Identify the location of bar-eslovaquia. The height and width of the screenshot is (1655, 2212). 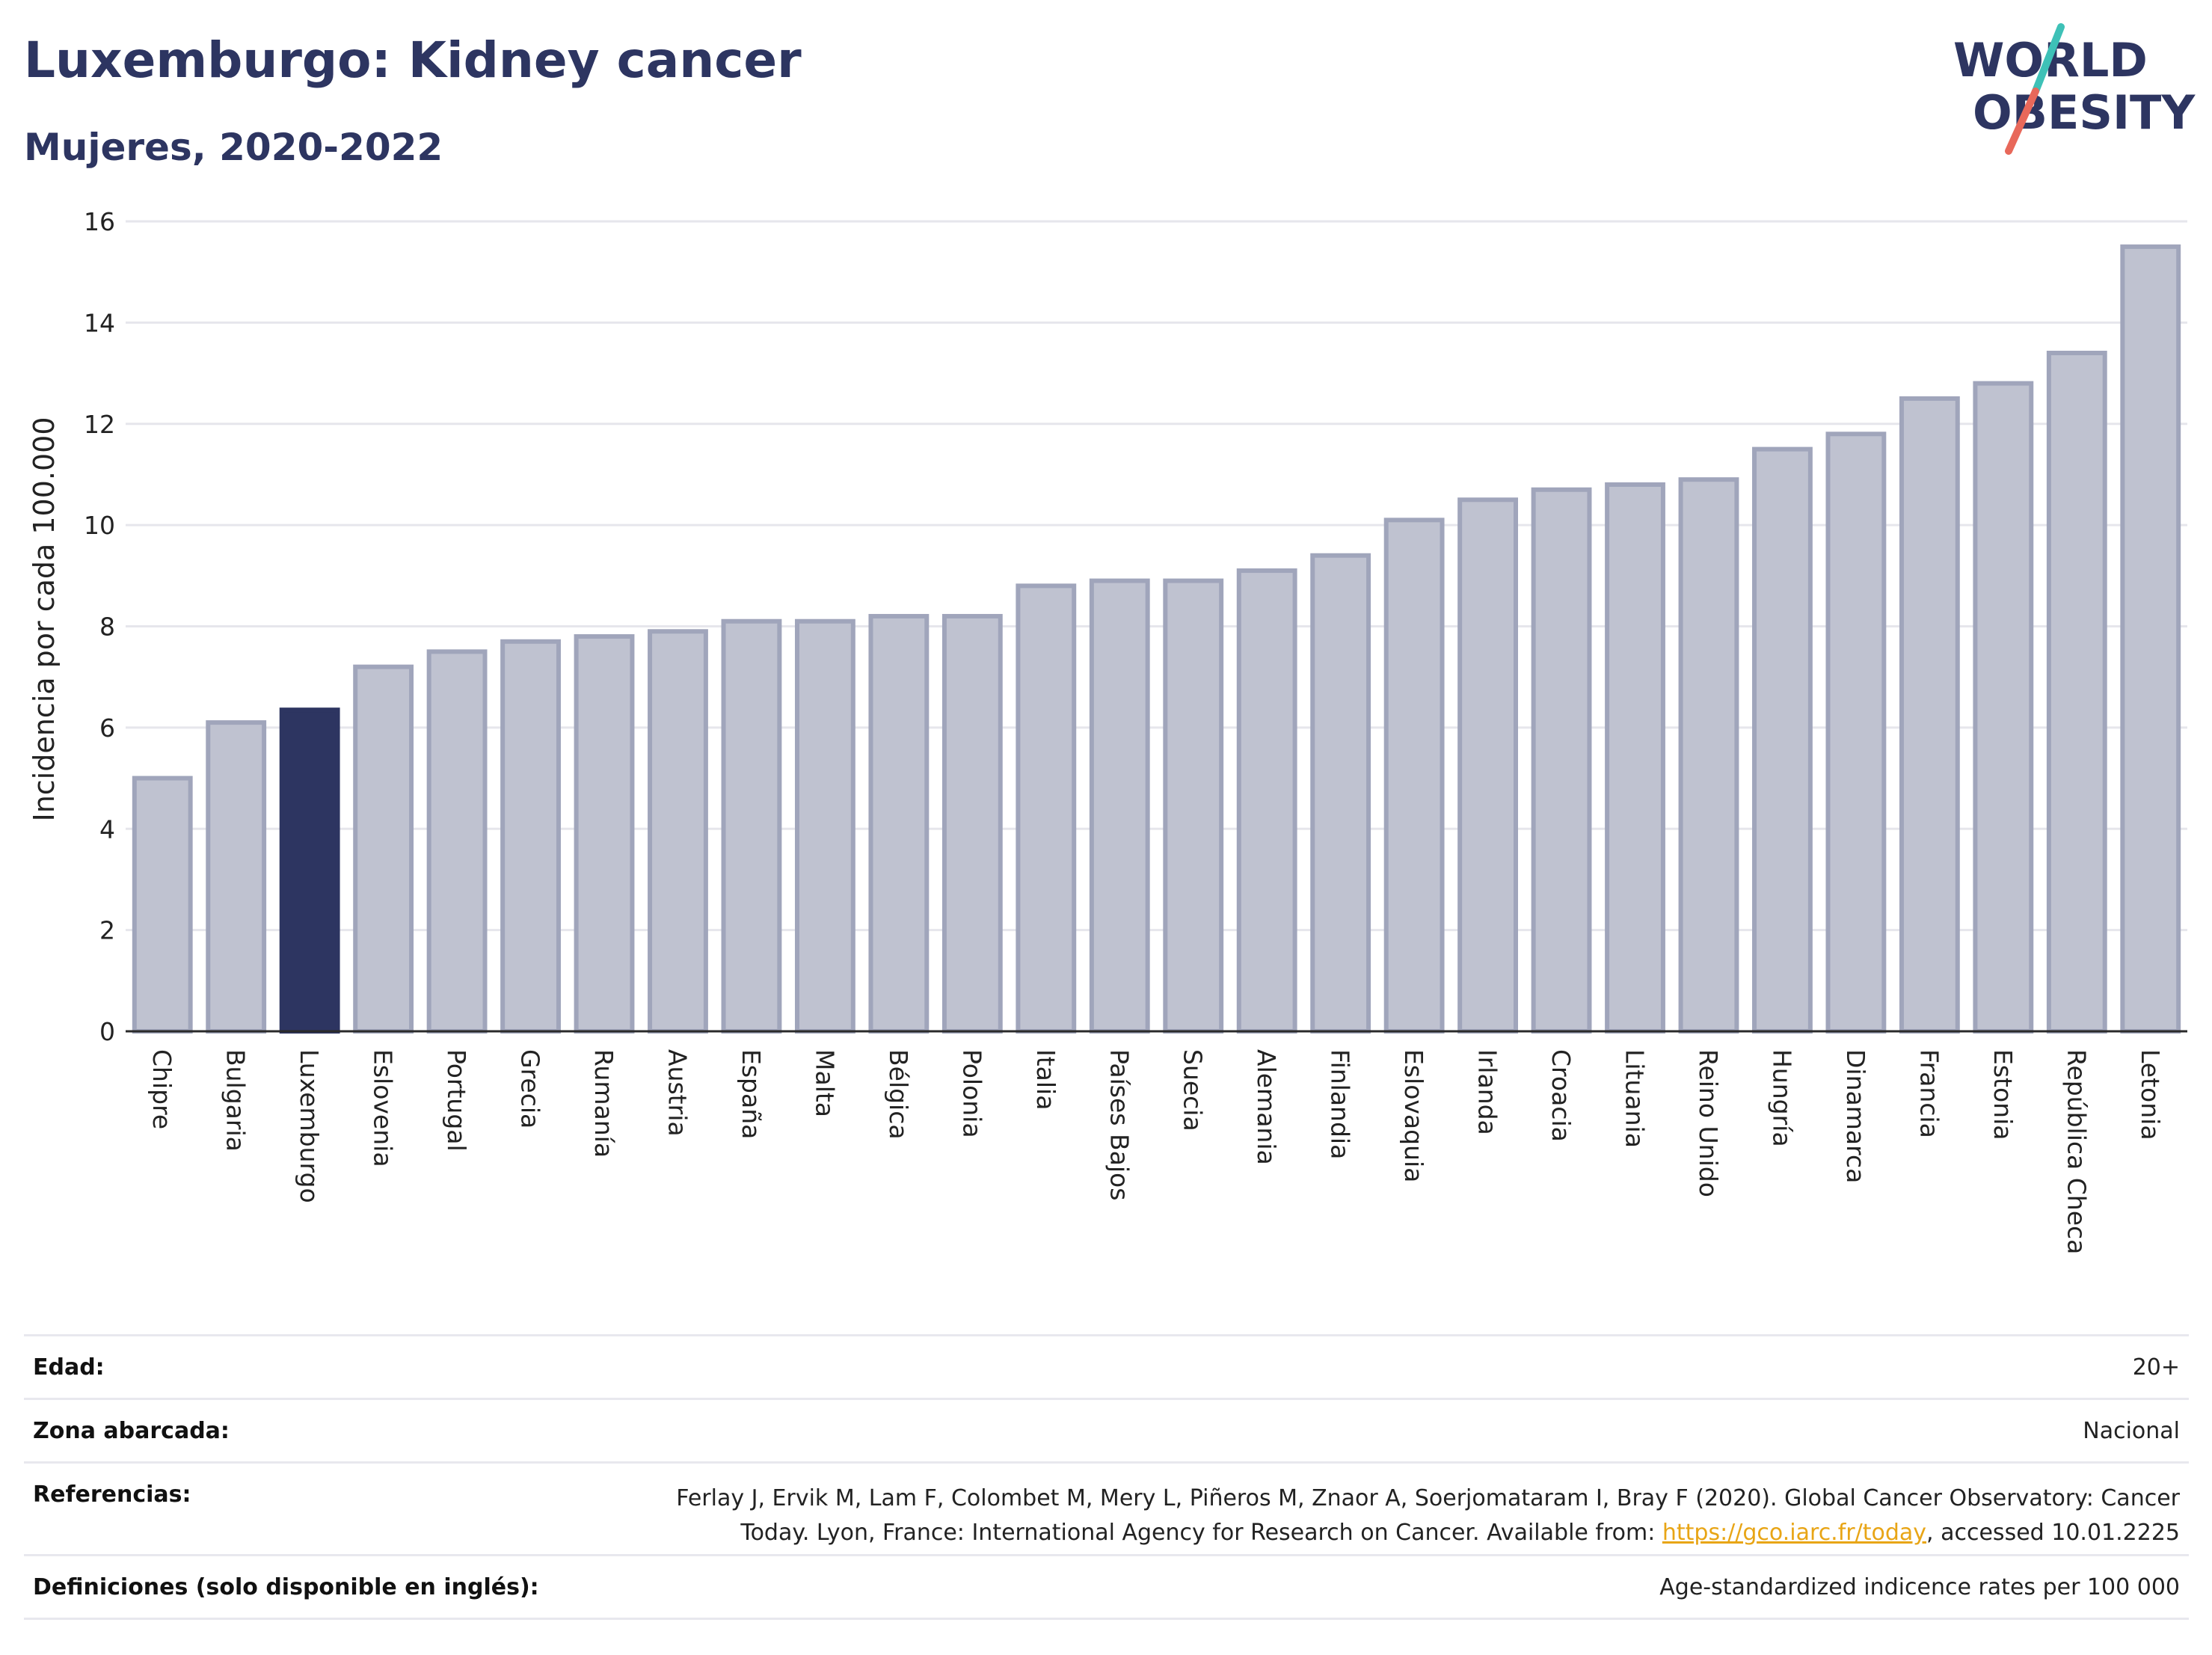
(1414, 776).